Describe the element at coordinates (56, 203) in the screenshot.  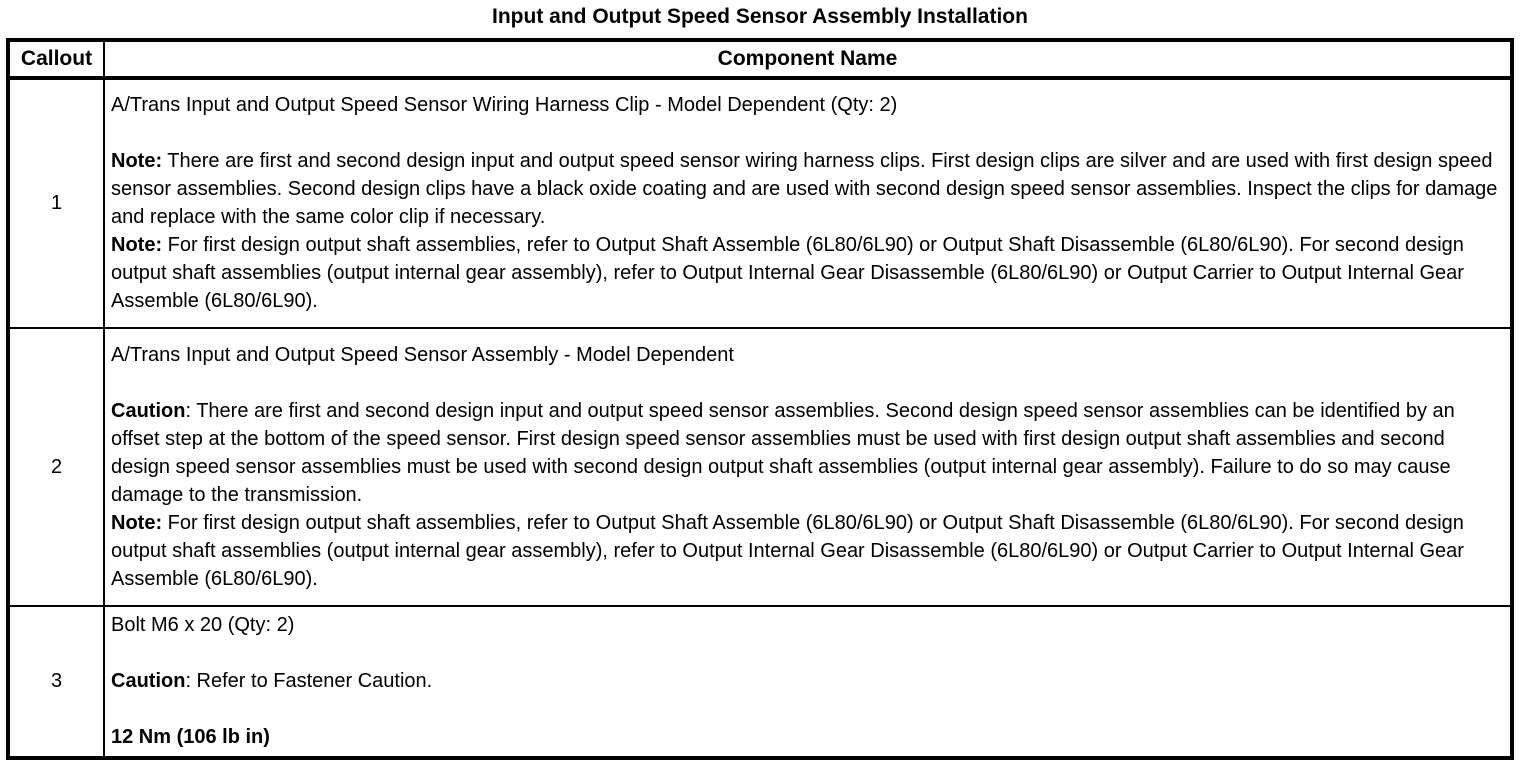
I see `callout-number: 1` at that location.